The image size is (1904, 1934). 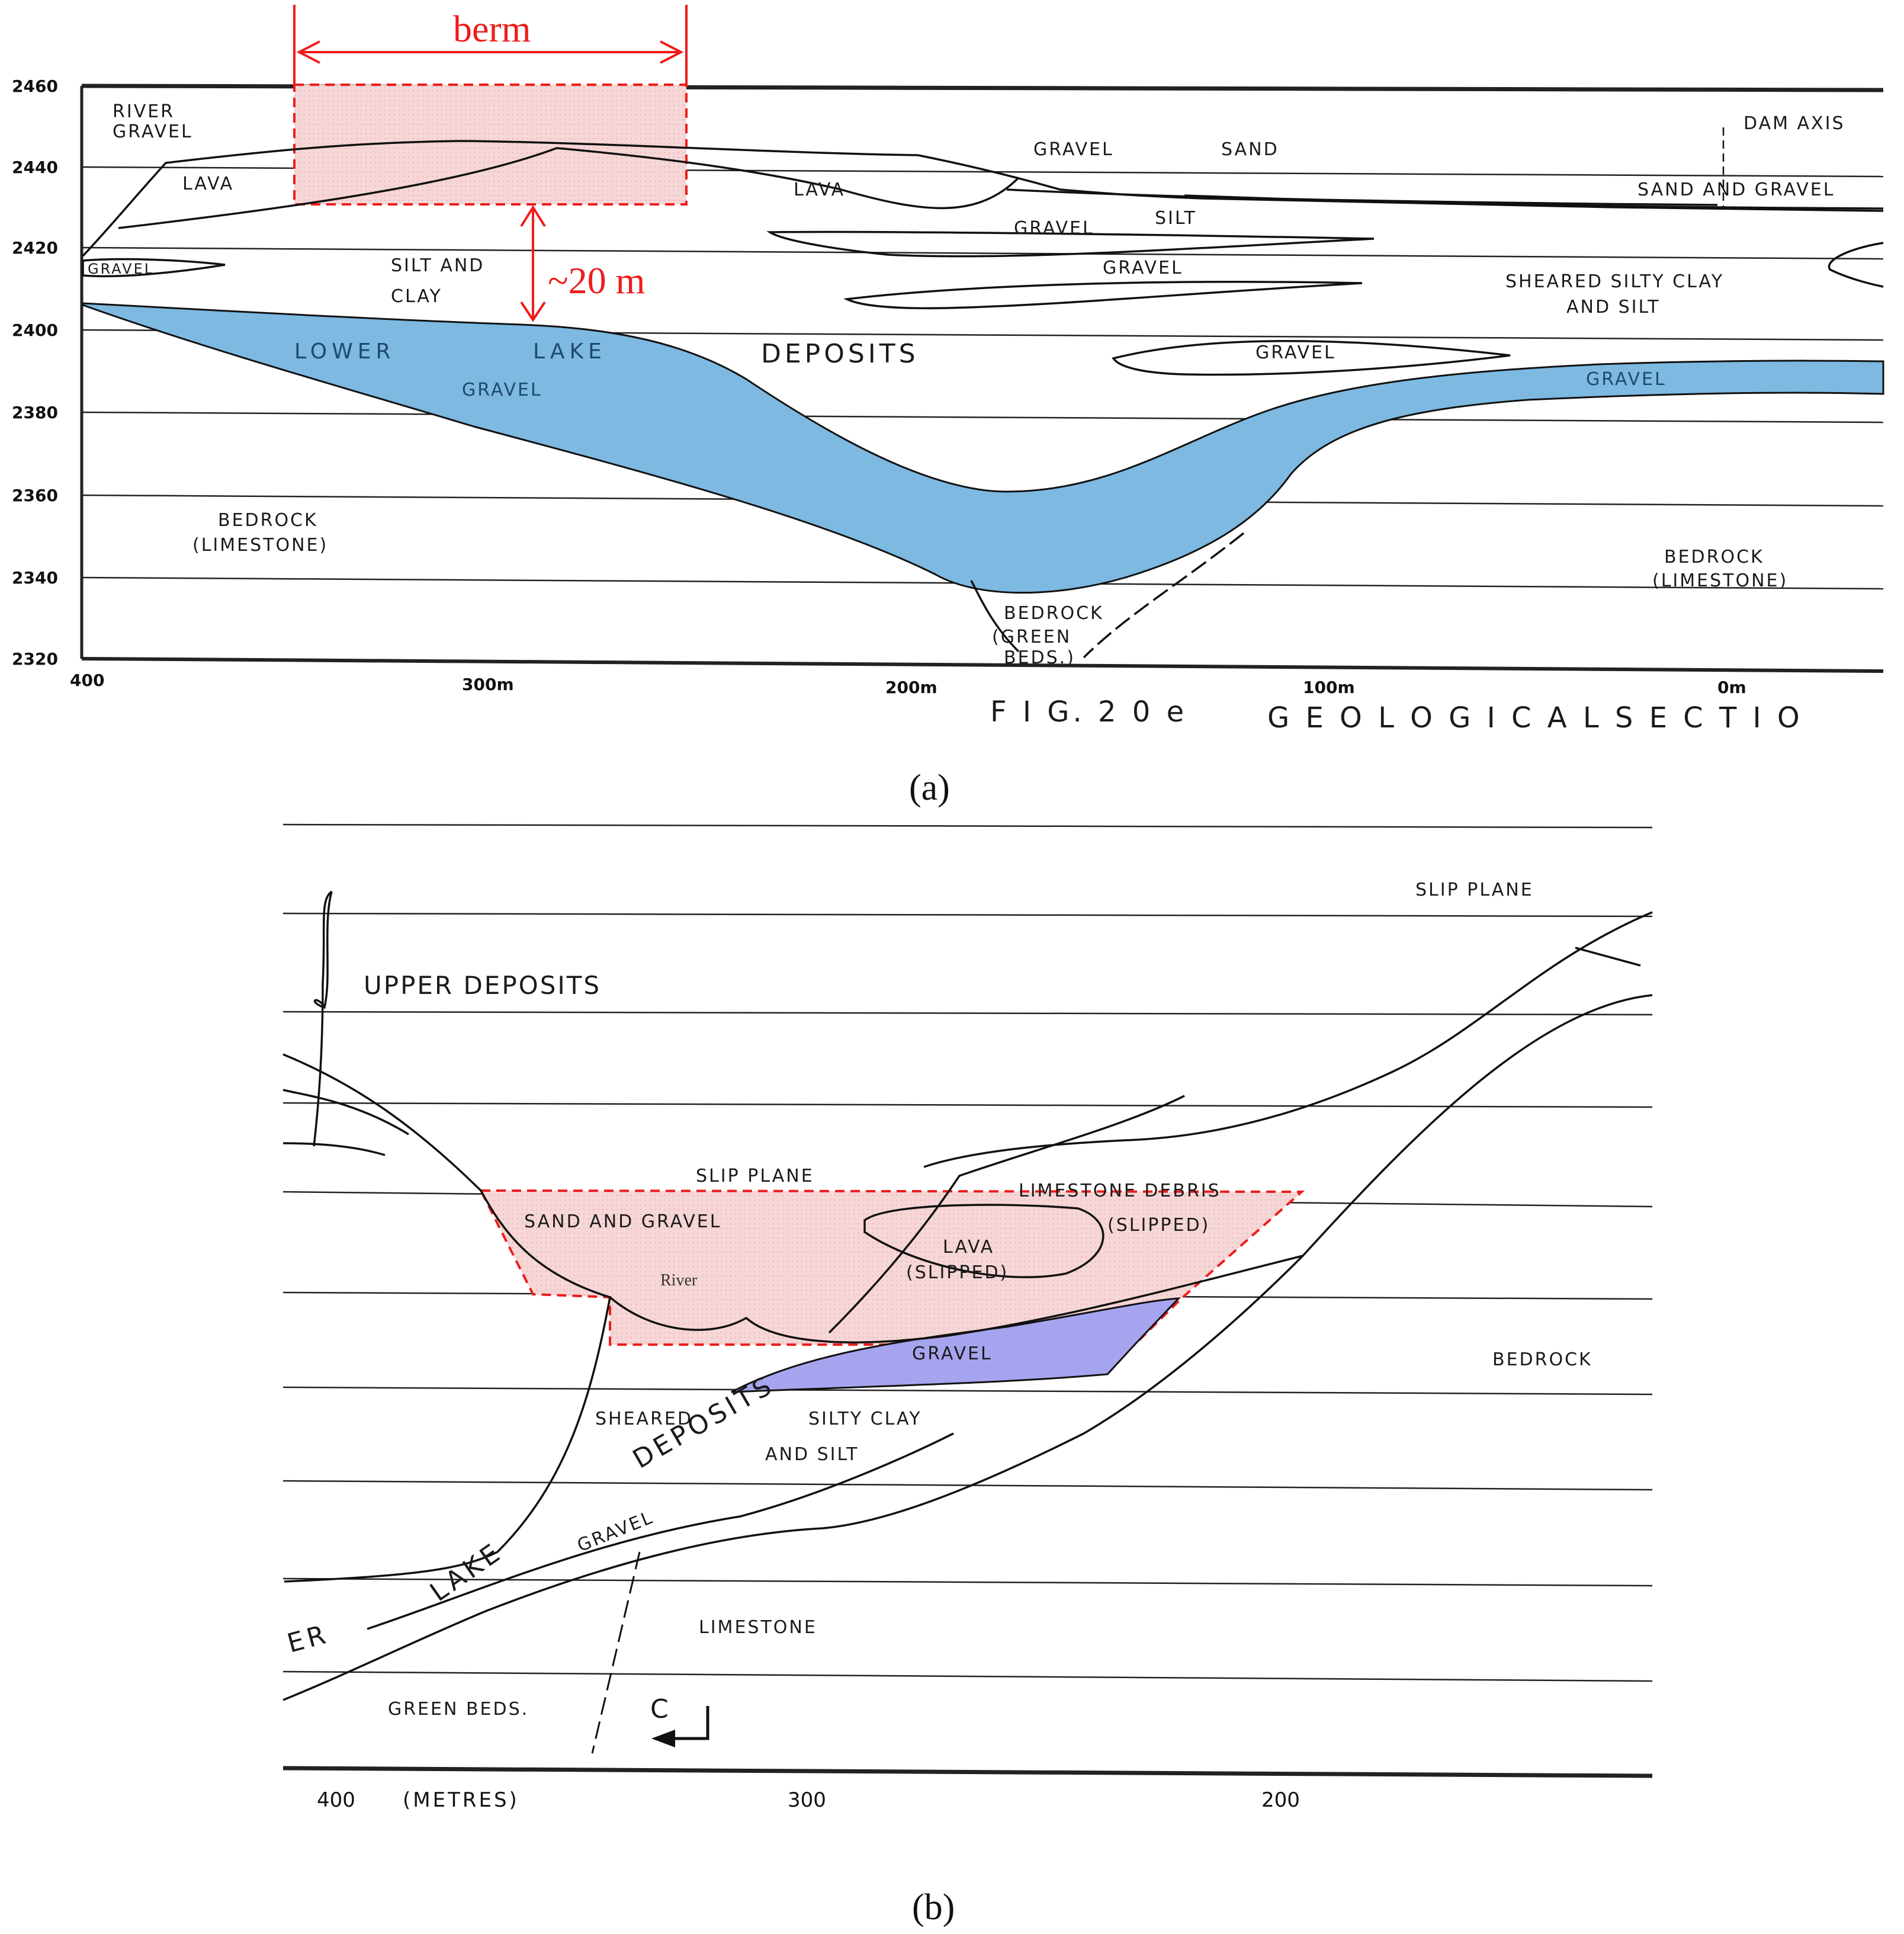 I want to click on label-geological-section: G E O L O G I C A L S E C T I O, so click(x=1535, y=718).